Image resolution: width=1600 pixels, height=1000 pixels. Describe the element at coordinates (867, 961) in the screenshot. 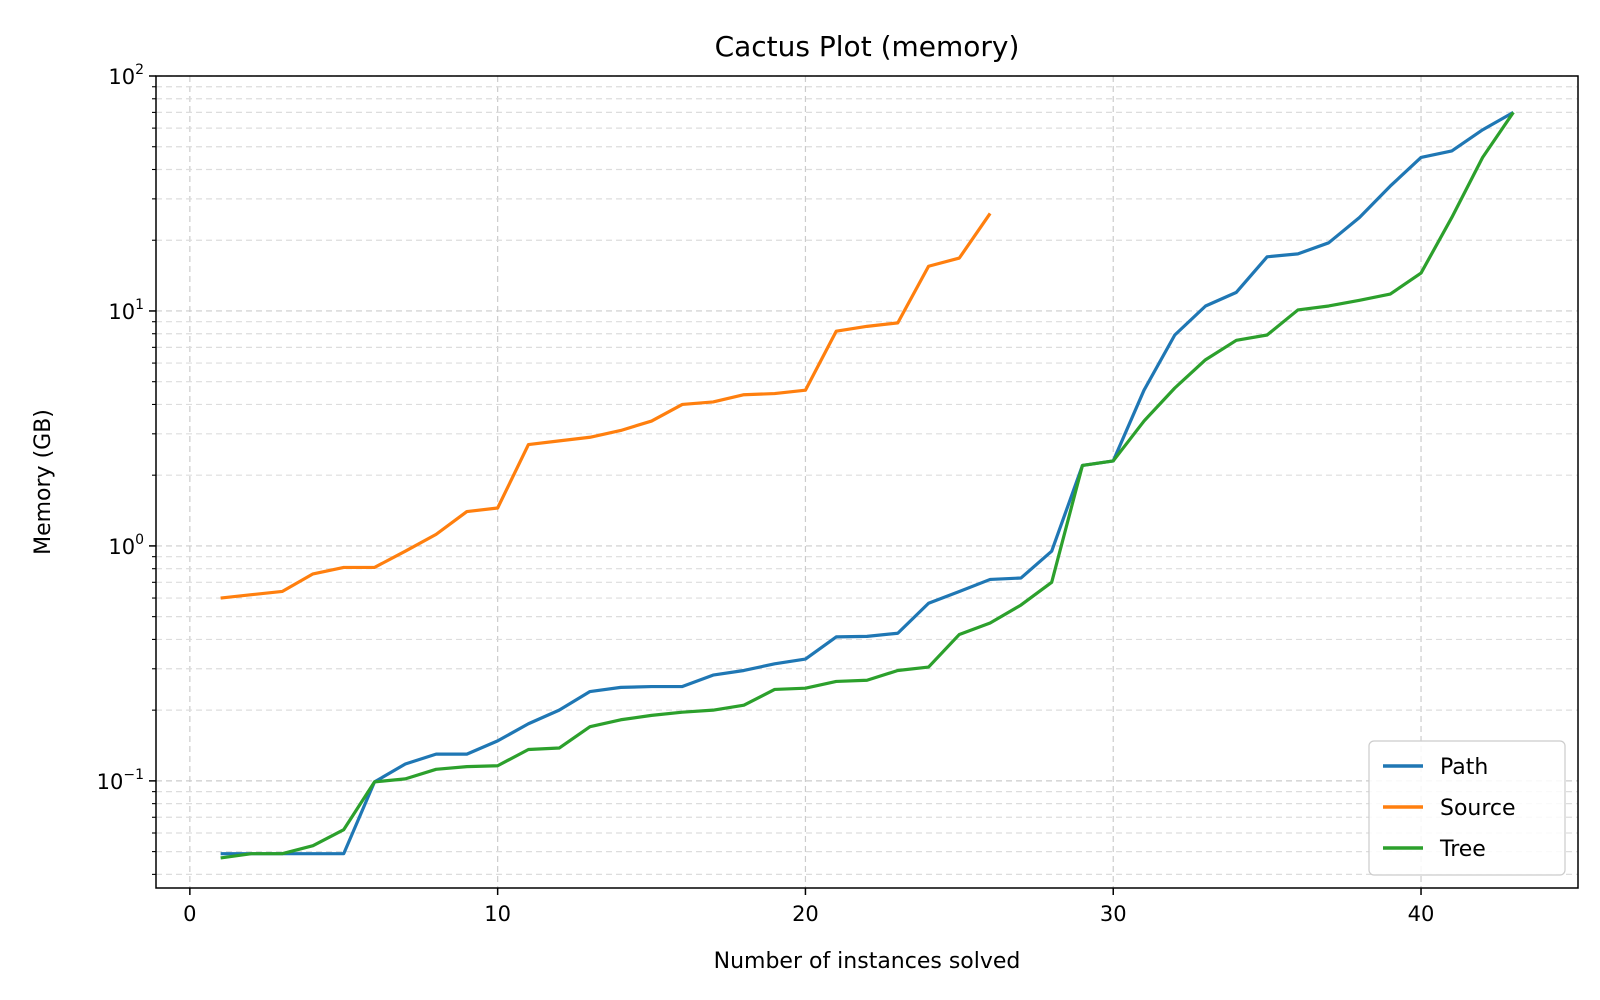

I see `x-axis-label: Number of instances solved` at that location.